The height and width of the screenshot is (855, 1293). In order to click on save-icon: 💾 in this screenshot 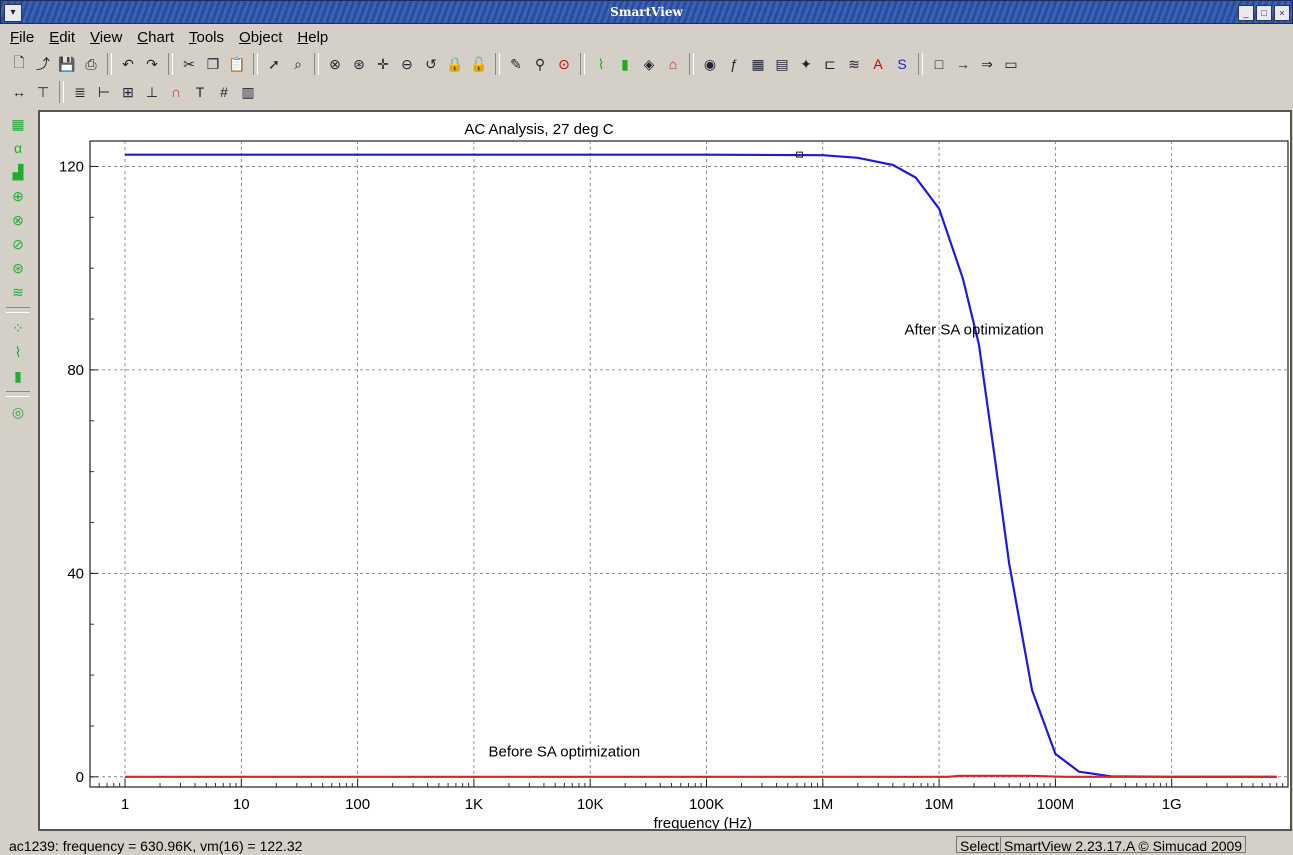, I will do `click(67, 63)`.